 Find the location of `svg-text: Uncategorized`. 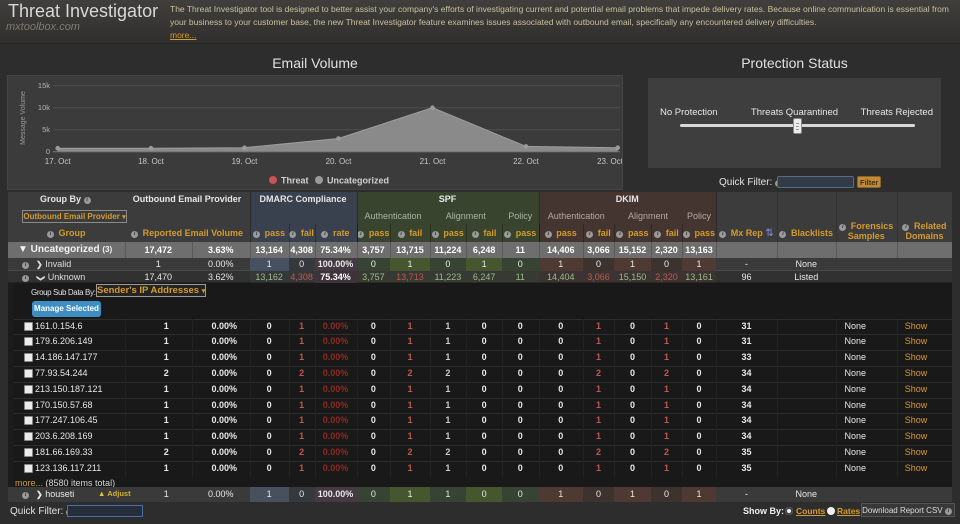

svg-text: Uncategorized is located at coordinates (358, 181).